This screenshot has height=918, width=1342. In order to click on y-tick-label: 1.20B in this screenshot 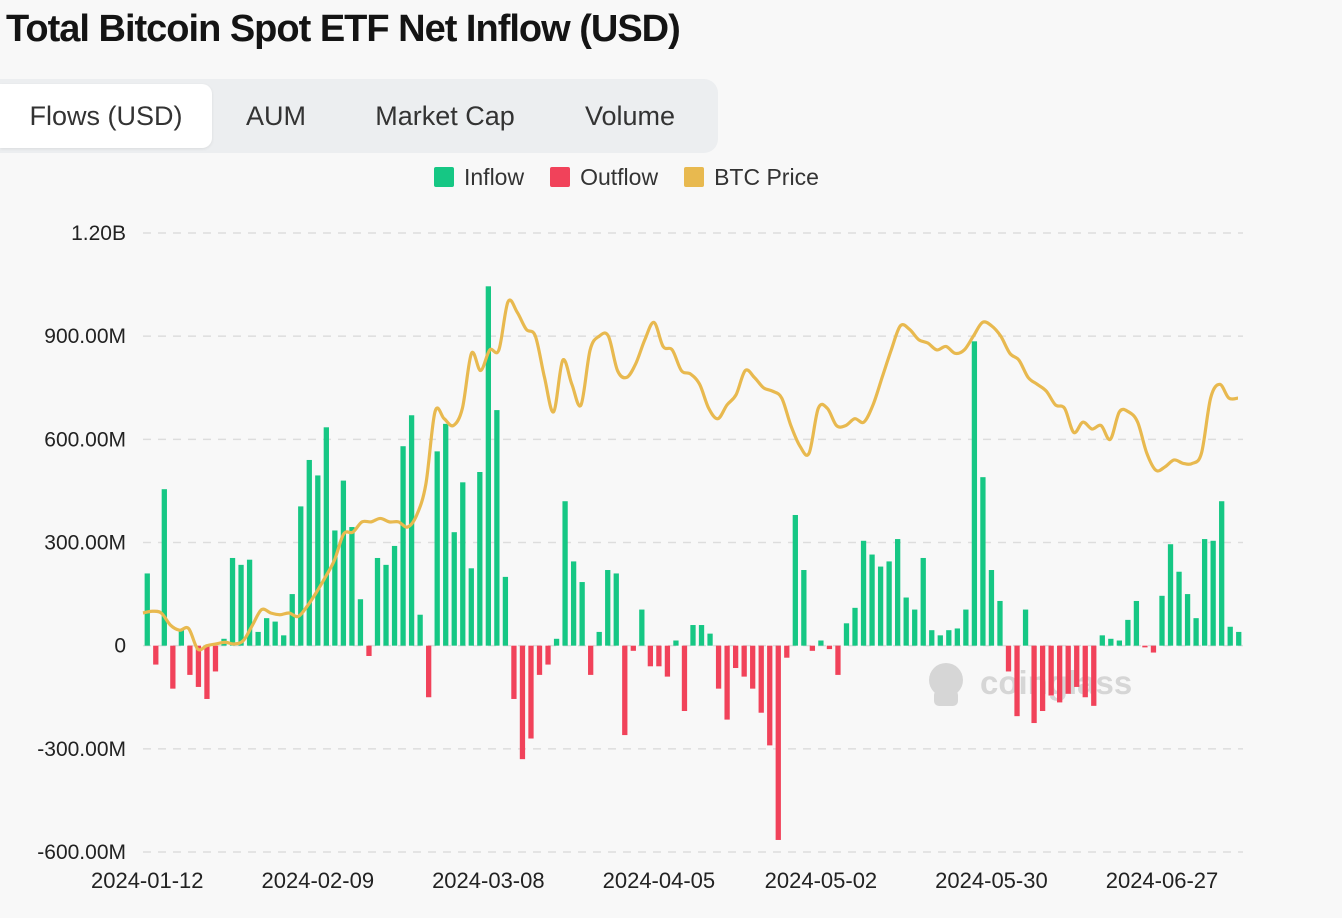, I will do `click(98, 233)`.